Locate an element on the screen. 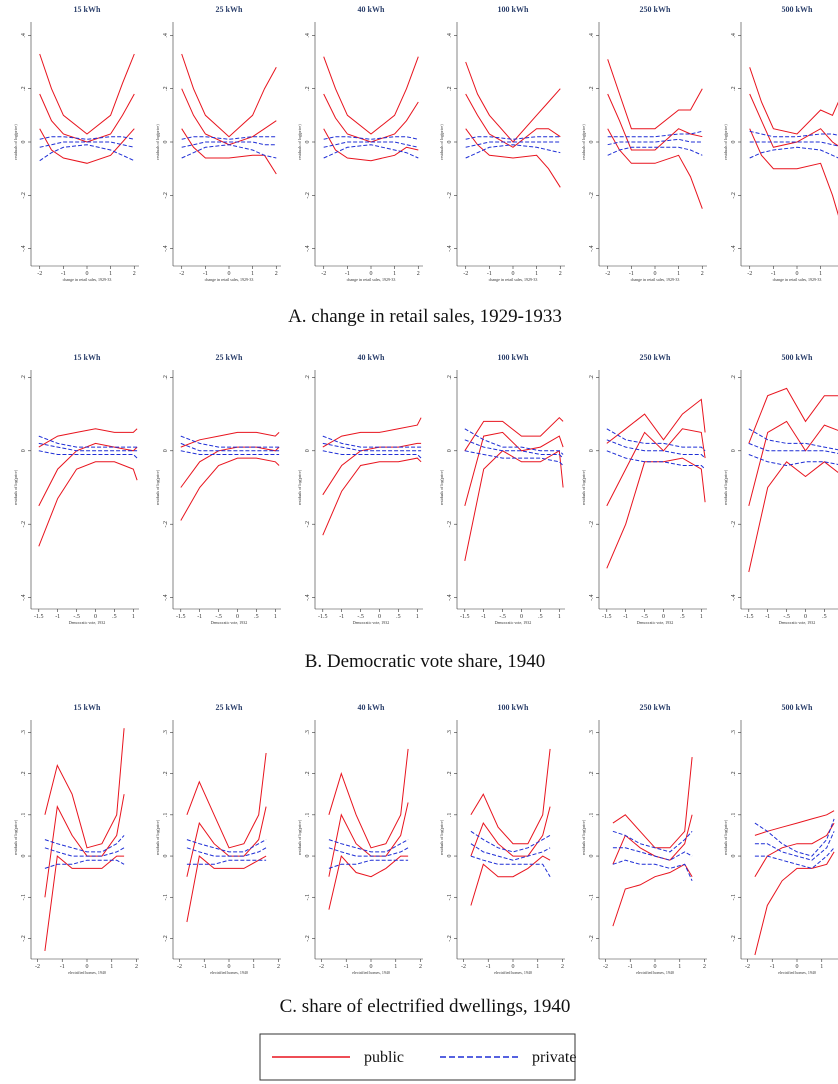  legend-label: public is located at coordinates (384, 1057).